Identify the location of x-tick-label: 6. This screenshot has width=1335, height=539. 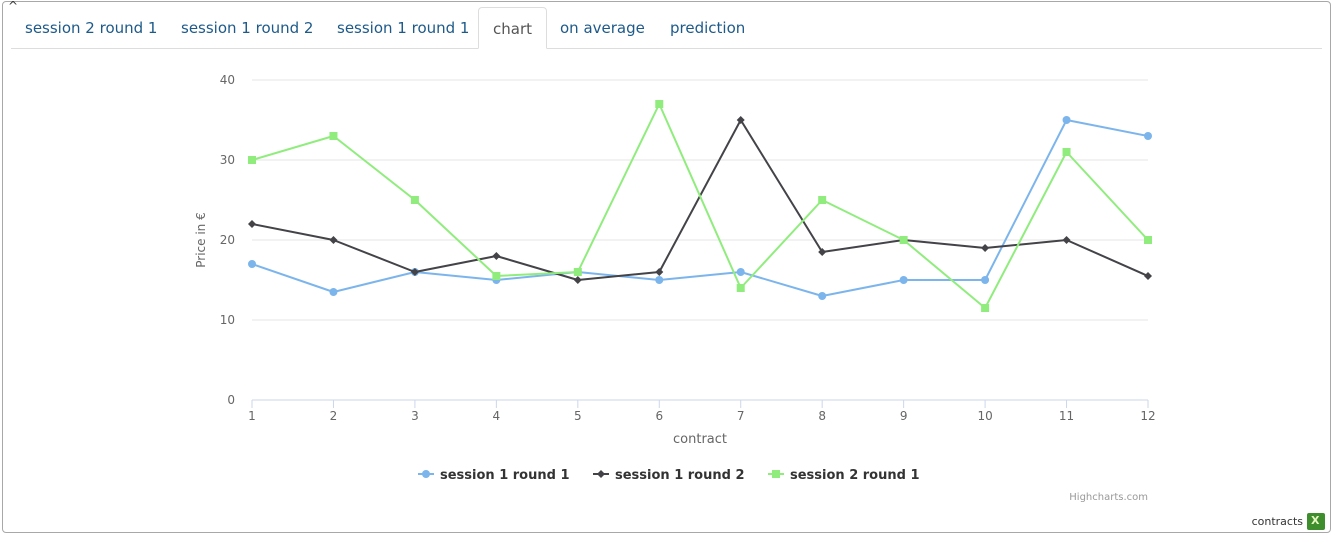
(659, 416).